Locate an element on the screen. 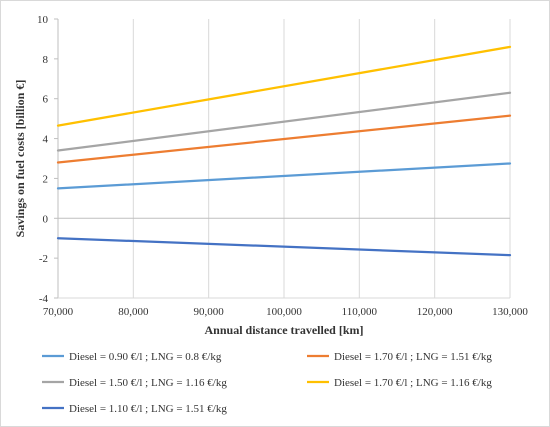  x-tick-label: 90,000 is located at coordinates (209, 312).